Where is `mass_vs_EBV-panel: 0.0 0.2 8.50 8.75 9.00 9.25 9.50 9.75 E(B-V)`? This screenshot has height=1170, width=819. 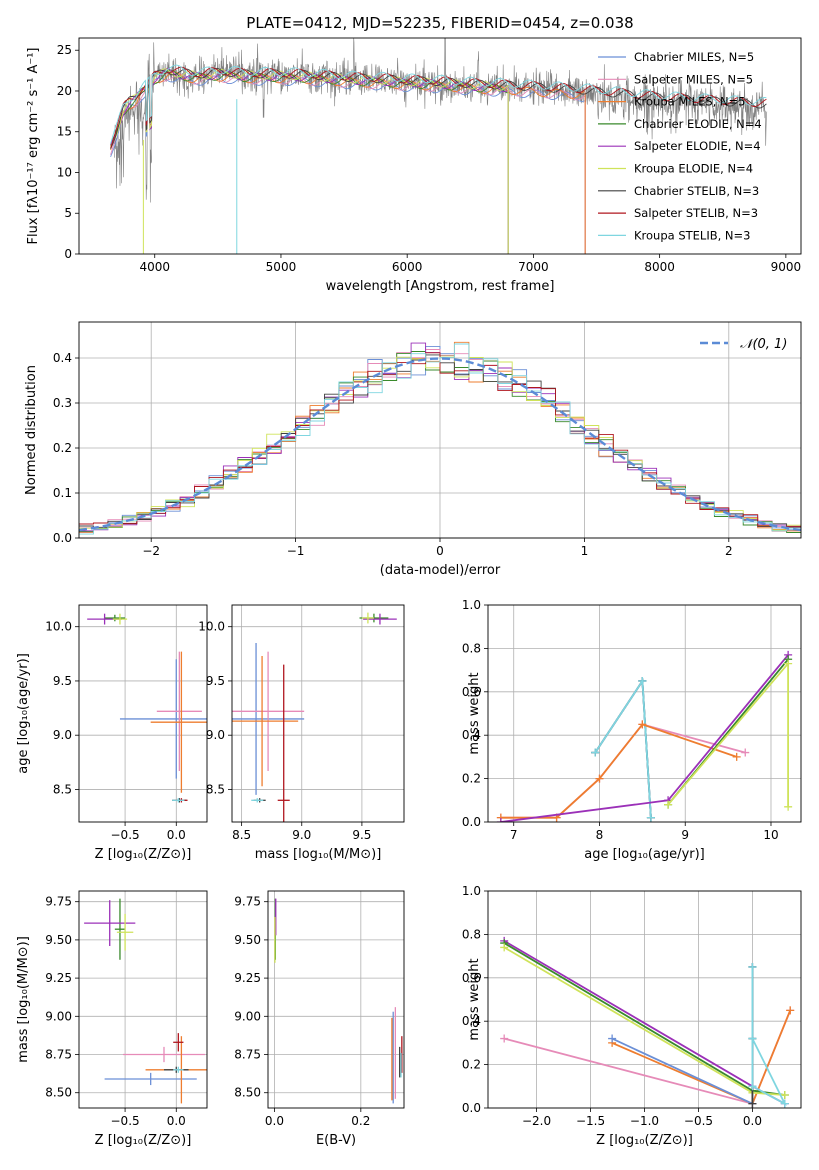 mass_vs_EBV-panel: 0.0 0.2 8.50 8.75 9.00 9.25 9.50 9.75 E(B-V) is located at coordinates (319, 1019).